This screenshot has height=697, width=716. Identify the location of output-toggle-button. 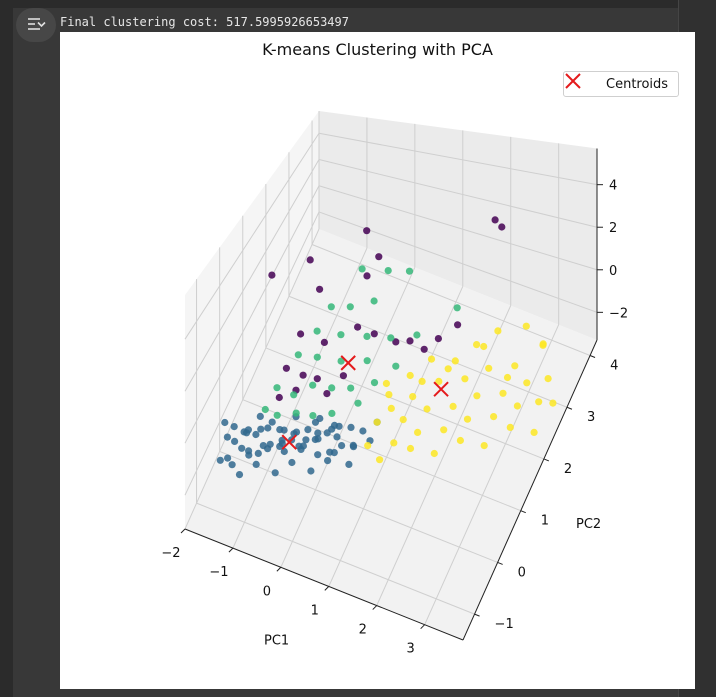
(36, 25).